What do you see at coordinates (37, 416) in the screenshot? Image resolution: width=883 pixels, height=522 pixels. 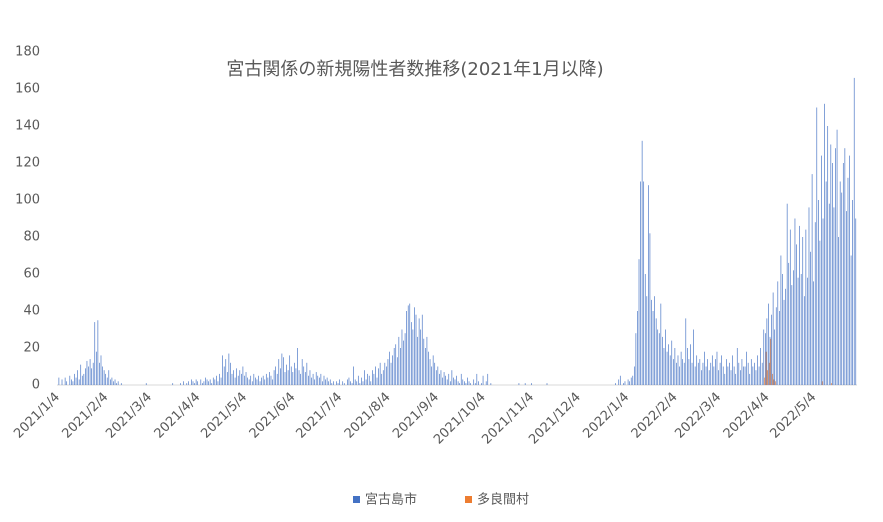 I see `x-tick-label: 2021/1/4` at bounding box center [37, 416].